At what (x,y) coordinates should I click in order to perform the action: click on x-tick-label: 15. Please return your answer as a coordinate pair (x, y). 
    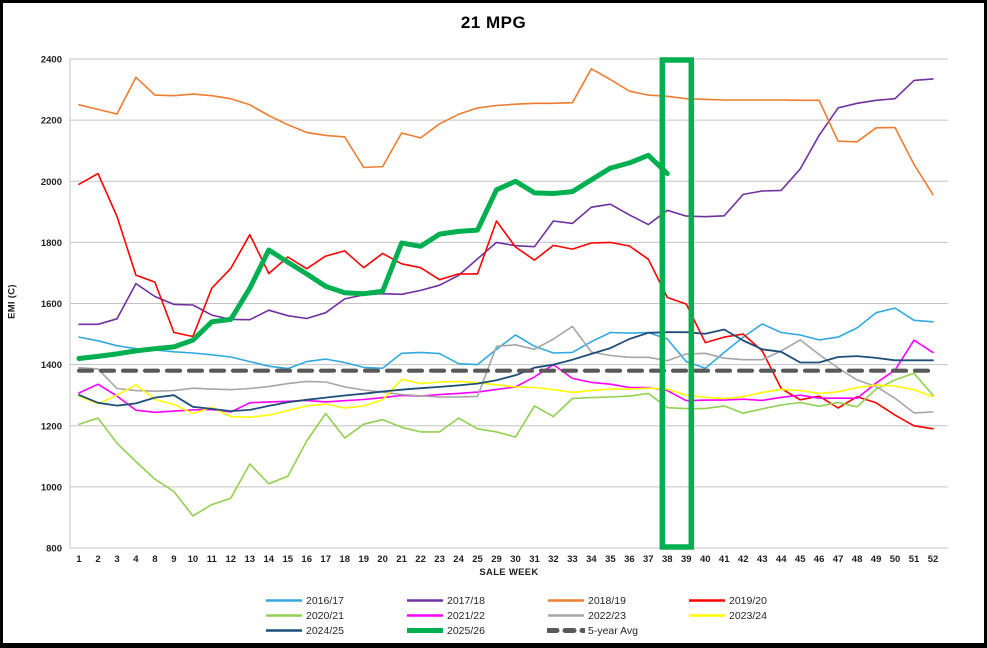
    Looking at the image, I should click on (288, 559).